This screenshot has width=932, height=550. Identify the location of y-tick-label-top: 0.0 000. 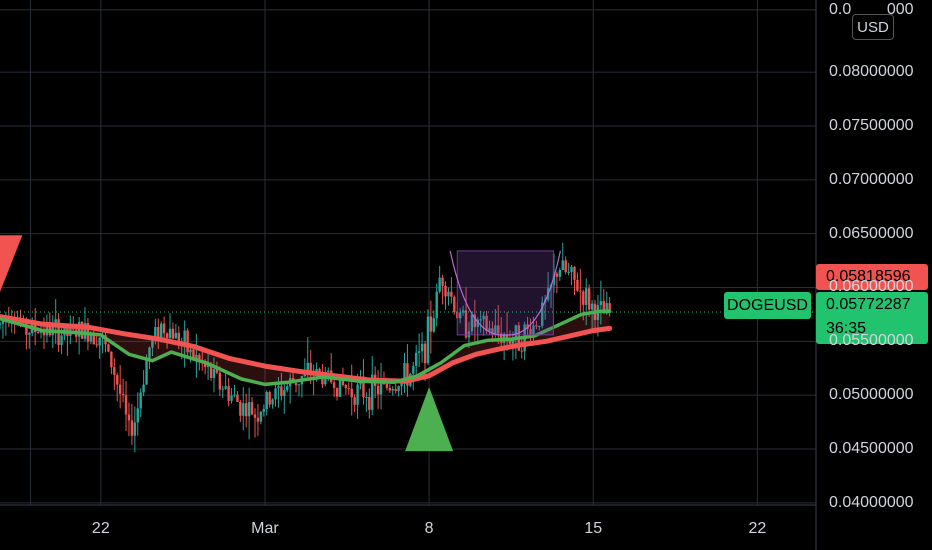
(871, 9).